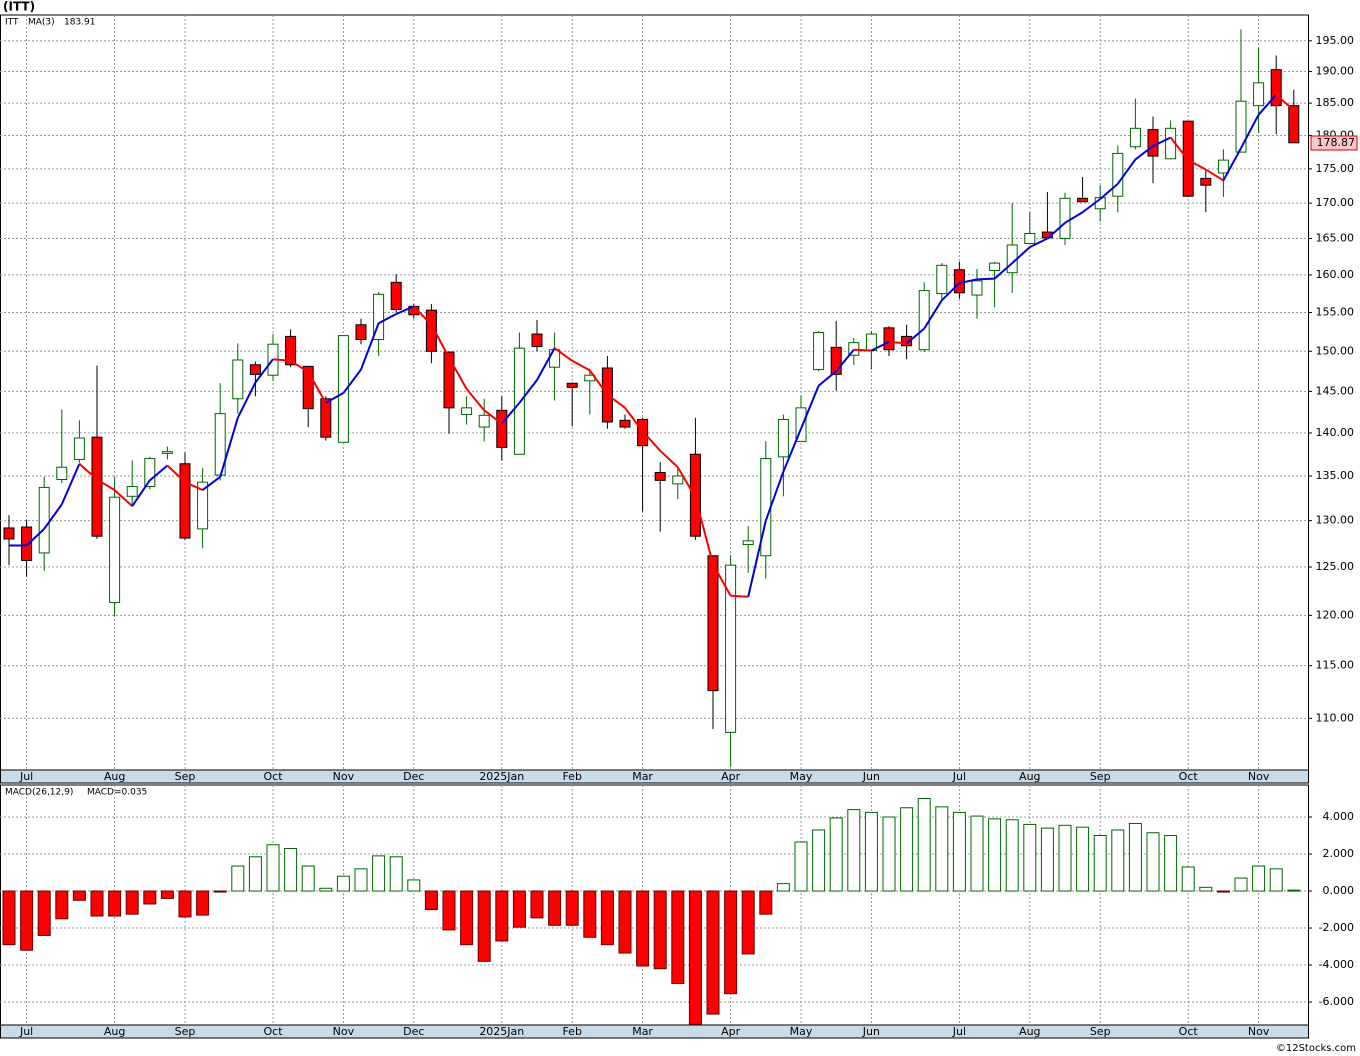  I want to click on footer: ©12Stocks.com, so click(1316, 1048).